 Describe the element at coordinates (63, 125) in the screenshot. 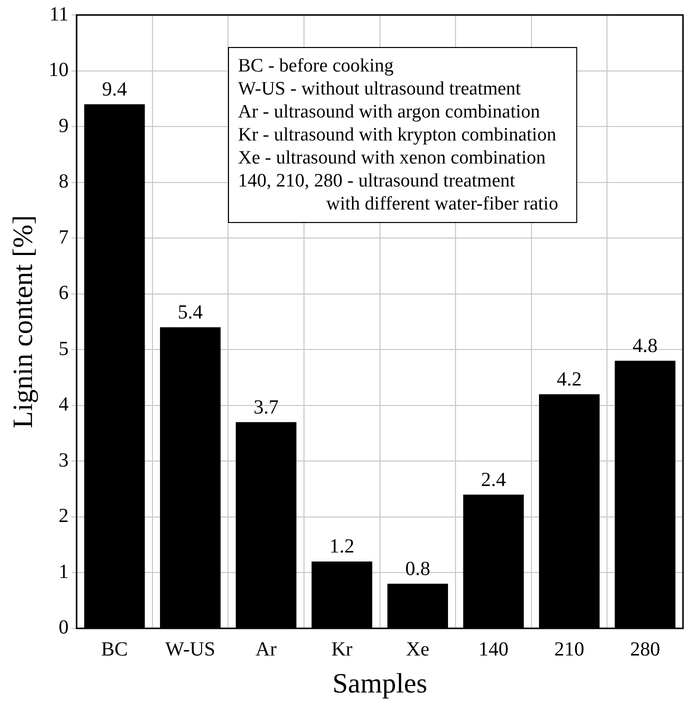

I see `y-tick-label: 9` at that location.